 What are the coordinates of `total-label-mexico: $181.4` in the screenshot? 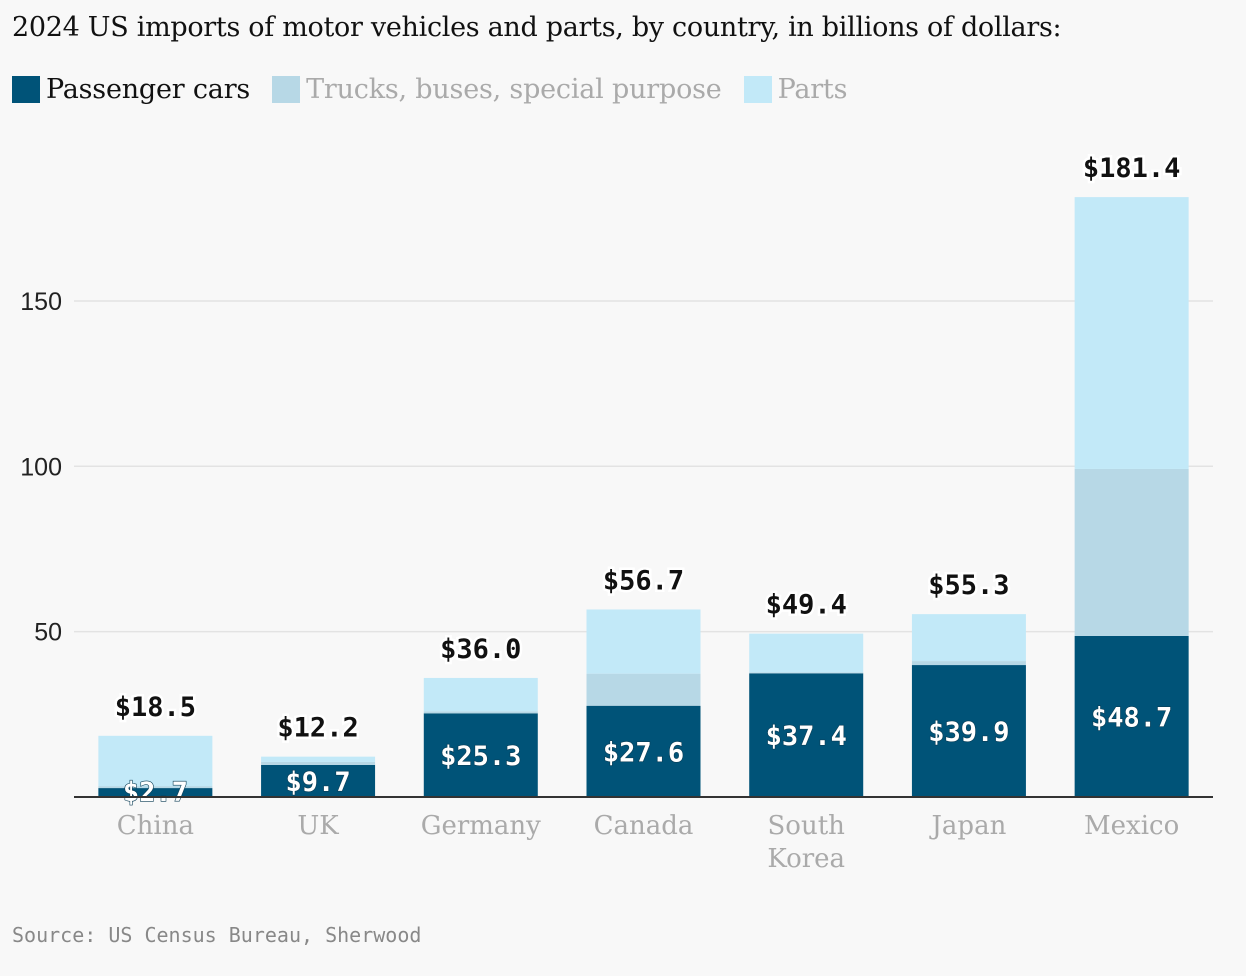 It's located at (1132, 168).